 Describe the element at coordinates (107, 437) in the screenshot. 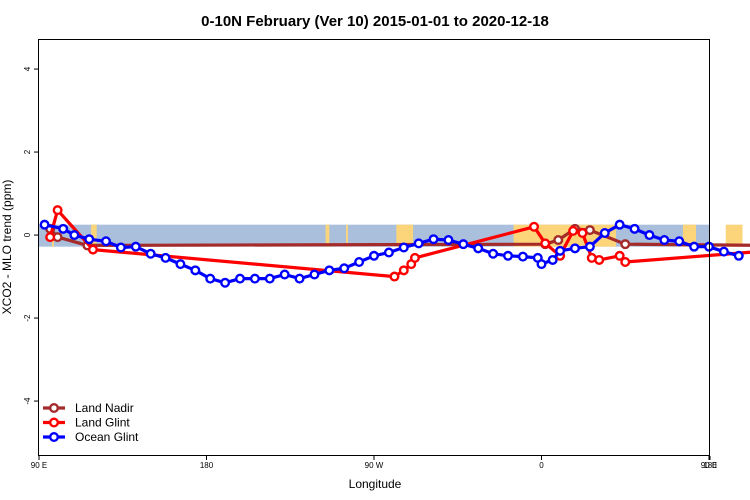

I see `legend-label: Ocean Glint` at that location.